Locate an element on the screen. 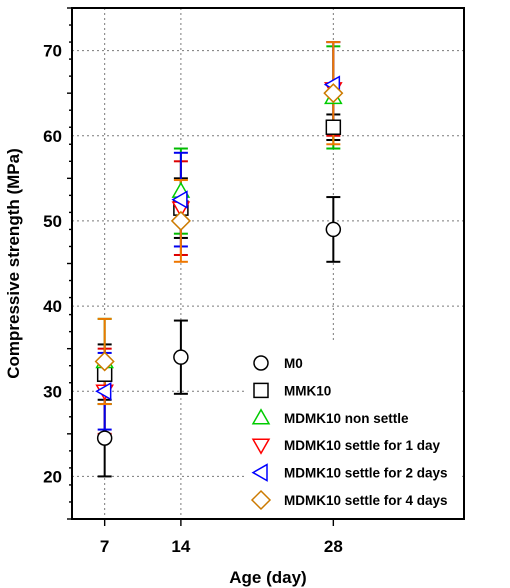 The width and height of the screenshot is (510, 588). x-tick-label: 7 is located at coordinates (104, 546).